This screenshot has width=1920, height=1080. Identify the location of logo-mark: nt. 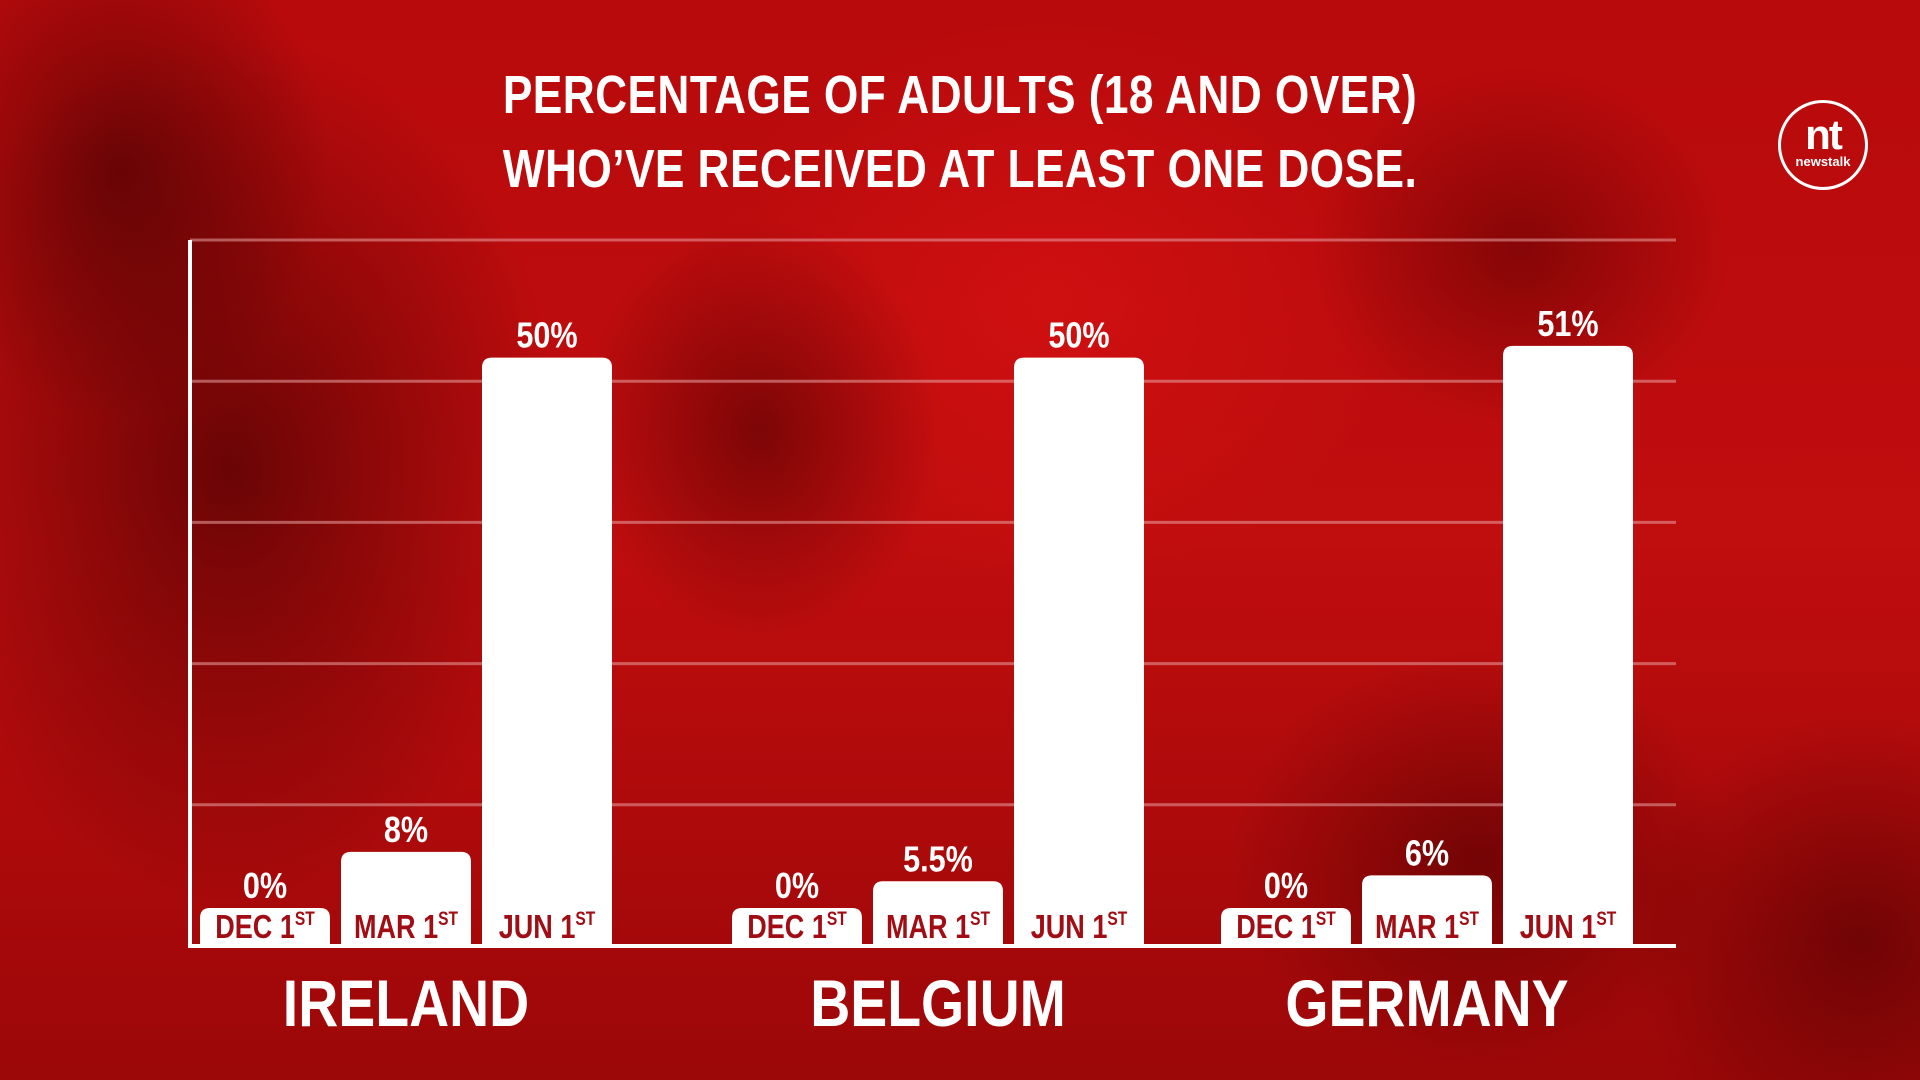
(1824, 134).